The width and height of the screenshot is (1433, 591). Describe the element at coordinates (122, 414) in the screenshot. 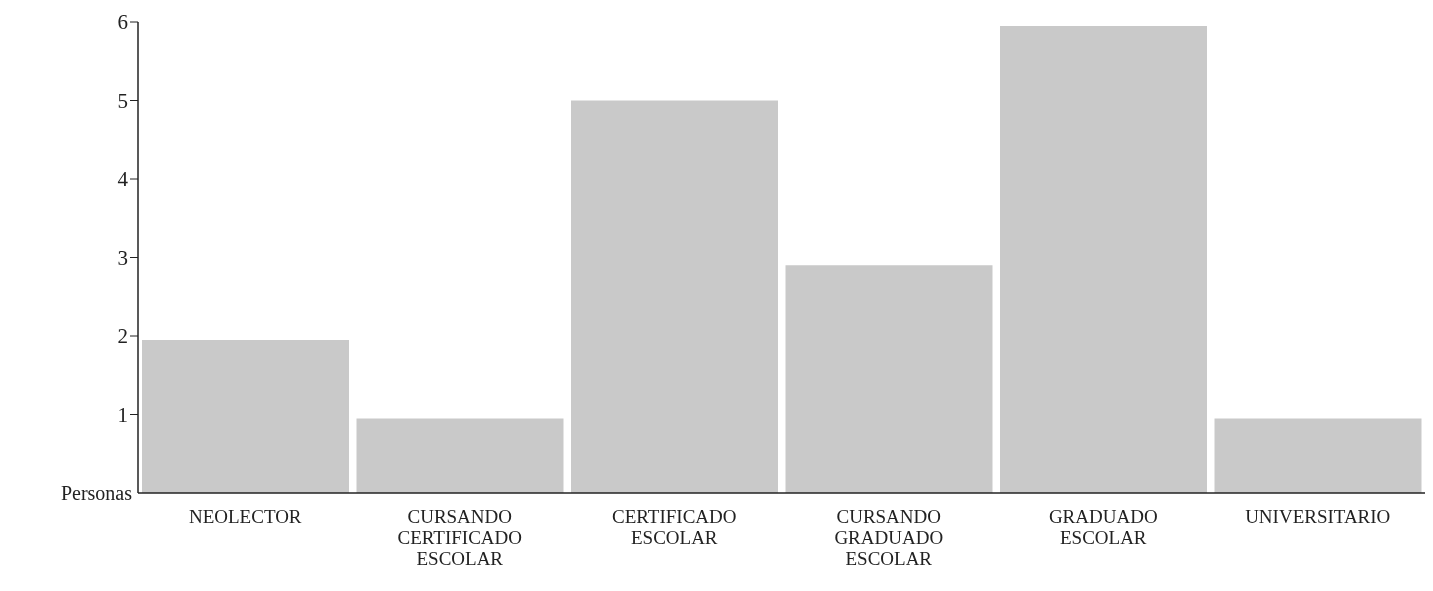

I see `y-tick-label: 1` at that location.